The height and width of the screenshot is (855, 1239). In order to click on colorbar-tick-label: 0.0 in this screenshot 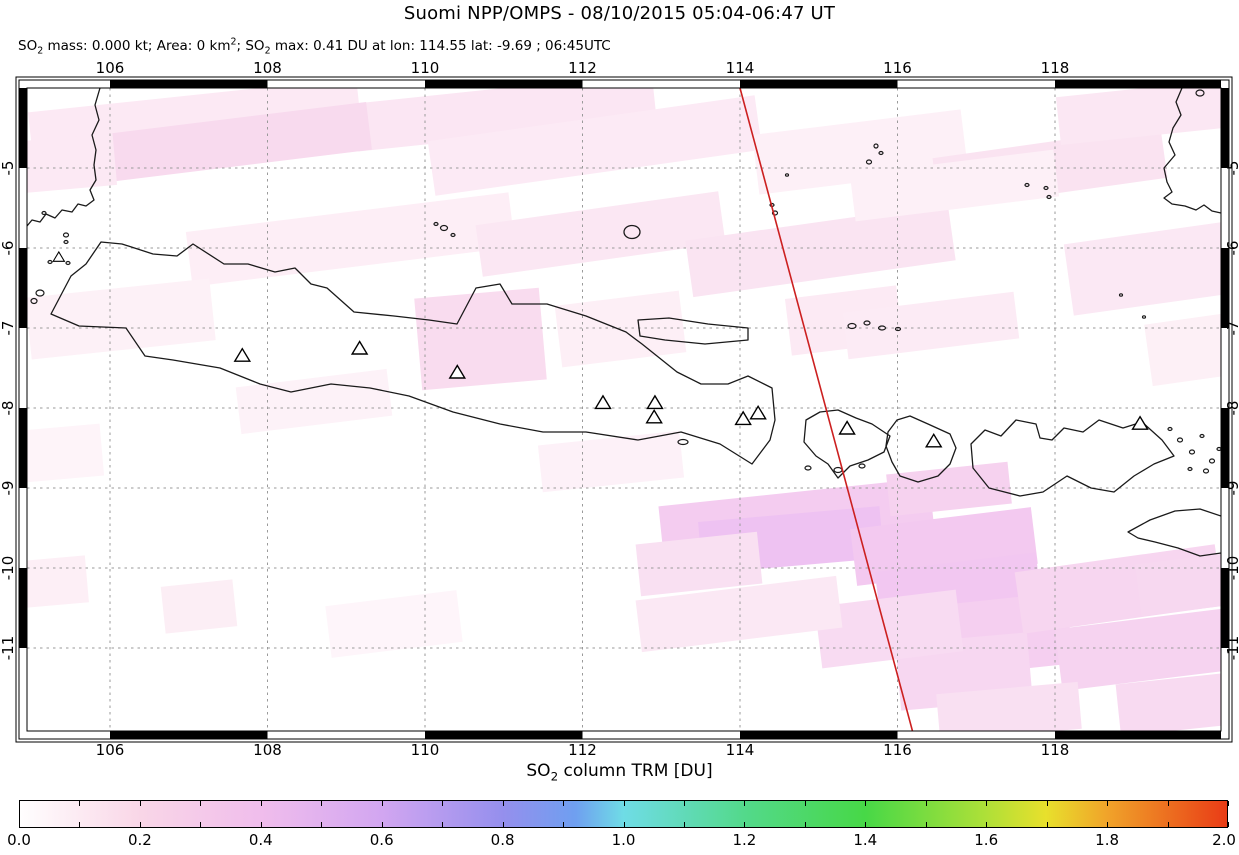, I will do `click(19, 840)`.